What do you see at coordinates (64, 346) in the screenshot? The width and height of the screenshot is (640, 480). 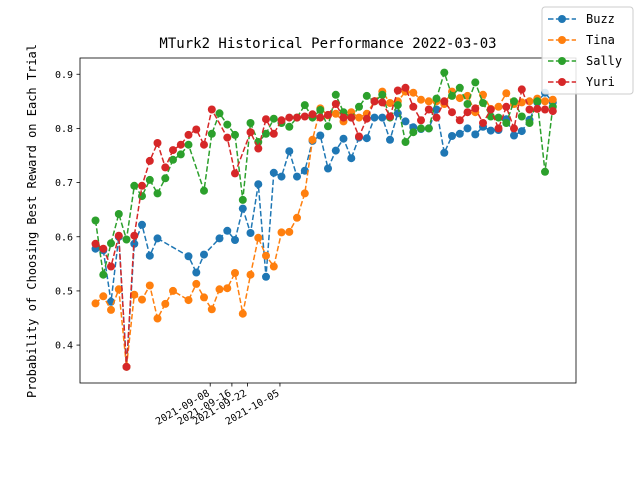 I see `y-tick-label: 0.4` at bounding box center [64, 346].